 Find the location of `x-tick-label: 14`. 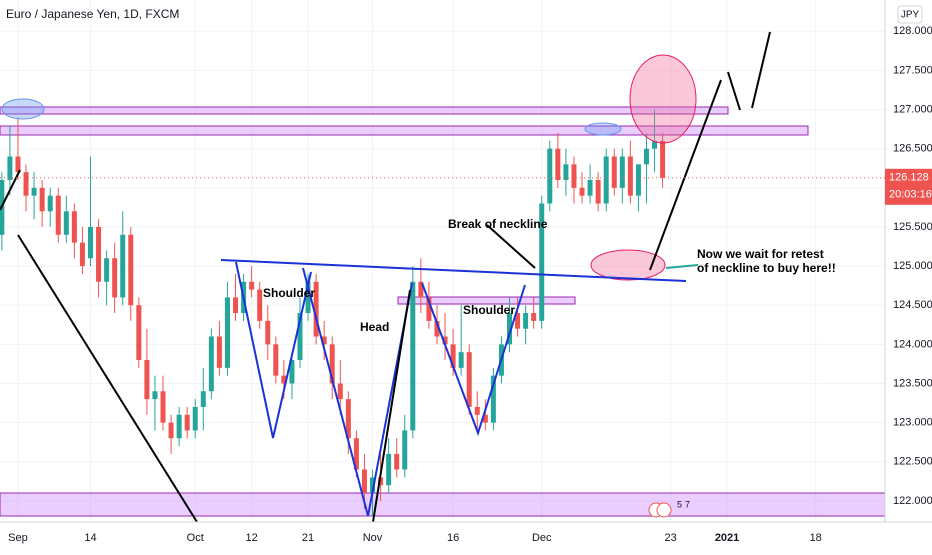

x-tick-label: 14 is located at coordinates (90, 538).